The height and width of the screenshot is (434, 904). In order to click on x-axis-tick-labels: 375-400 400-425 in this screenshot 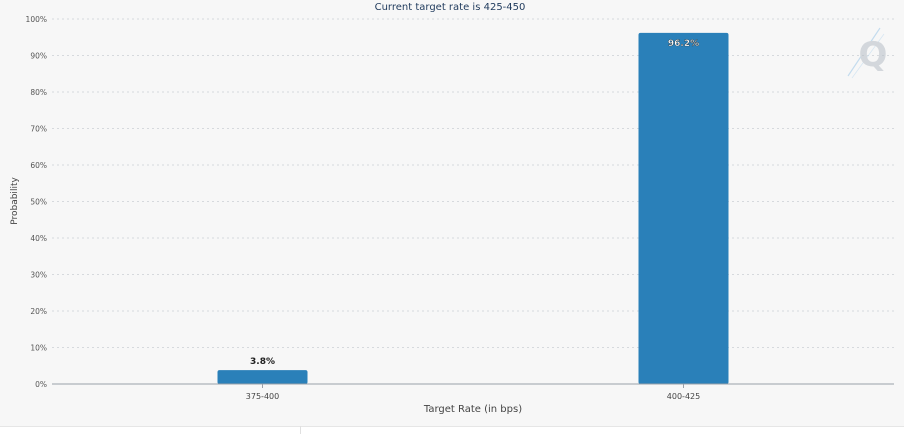, I will do `click(473, 392)`.